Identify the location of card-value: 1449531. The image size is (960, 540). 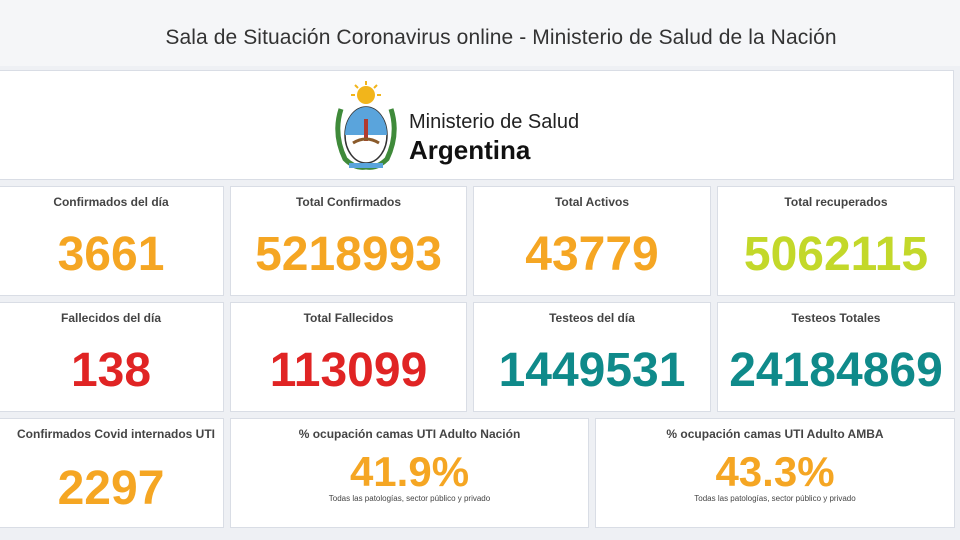
(592, 370).